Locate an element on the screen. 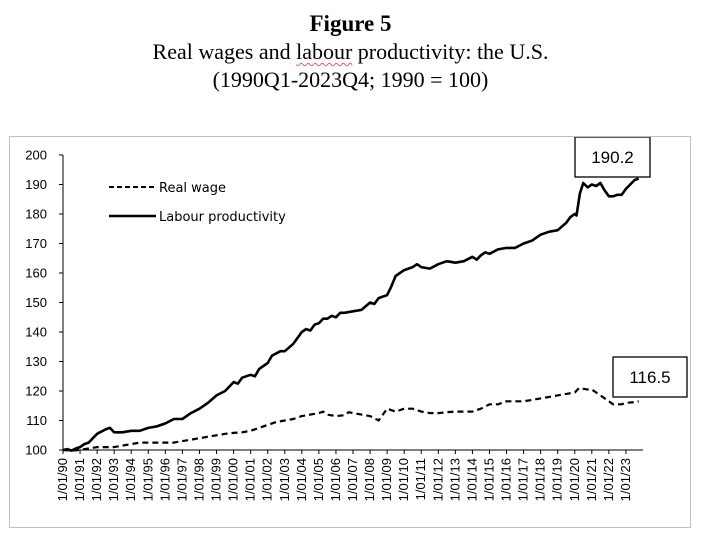 The image size is (701, 536). x-tick-label: 1/01/21 is located at coordinates (591, 479).